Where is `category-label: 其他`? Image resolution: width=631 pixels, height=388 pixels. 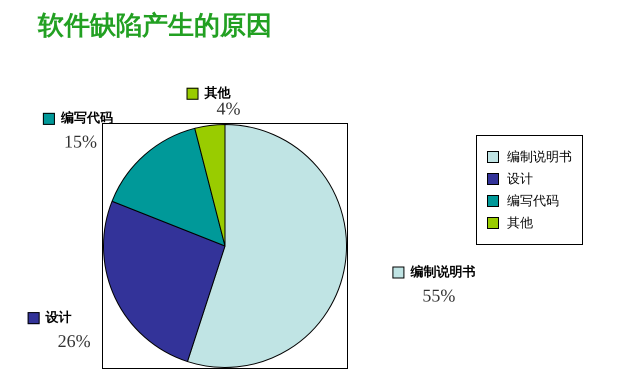
category-label: 其他 is located at coordinates (520, 223).